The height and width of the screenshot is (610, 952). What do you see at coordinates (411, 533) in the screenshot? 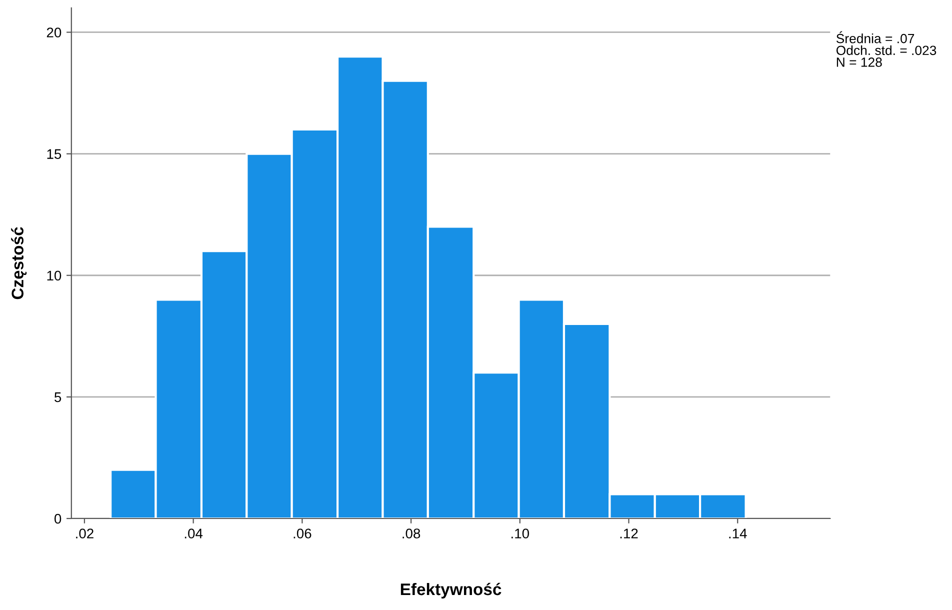
I see `x-tick-label: .08` at bounding box center [411, 533].